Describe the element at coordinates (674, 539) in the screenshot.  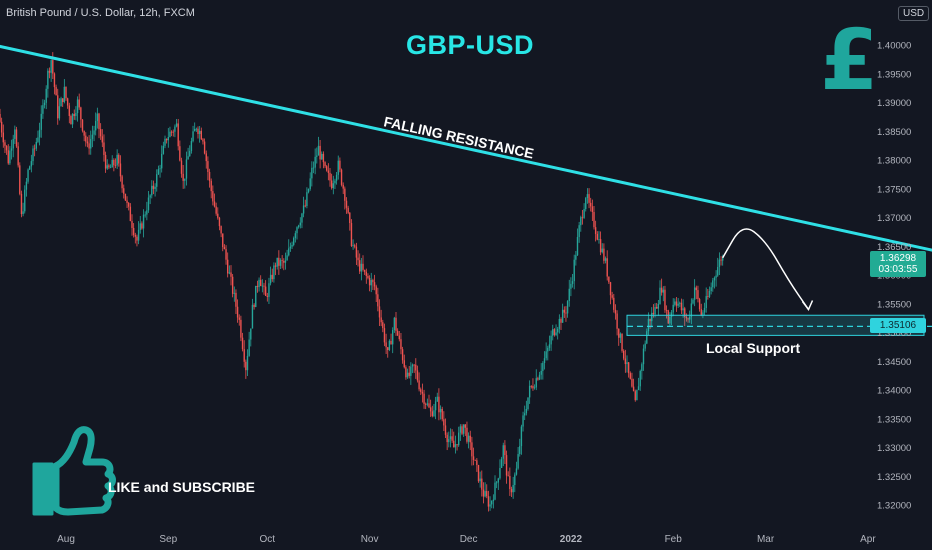
I see `time-tick-label: Feb` at that location.